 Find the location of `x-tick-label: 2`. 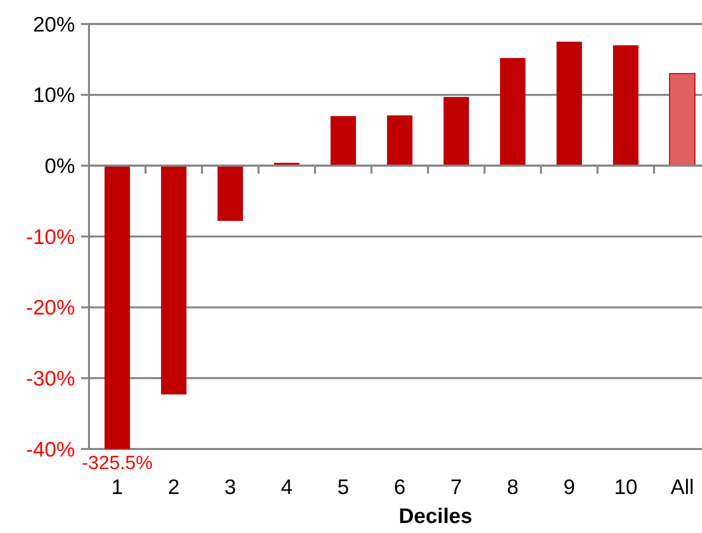

x-tick-label: 2 is located at coordinates (174, 487).